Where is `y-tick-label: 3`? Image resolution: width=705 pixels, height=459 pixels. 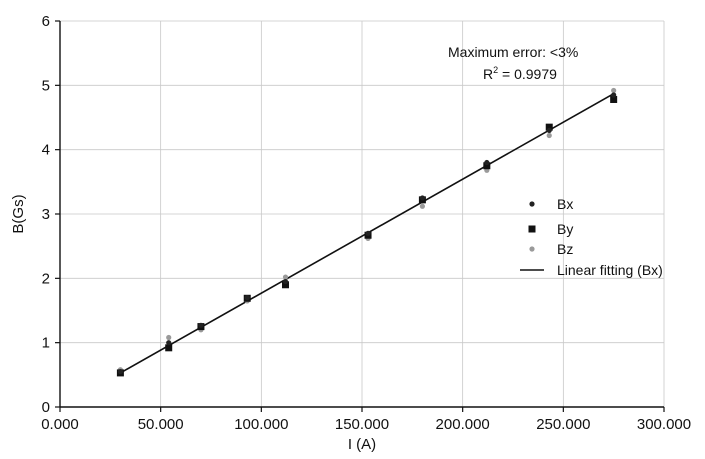 y-tick-label: 3 is located at coordinates (46, 214).